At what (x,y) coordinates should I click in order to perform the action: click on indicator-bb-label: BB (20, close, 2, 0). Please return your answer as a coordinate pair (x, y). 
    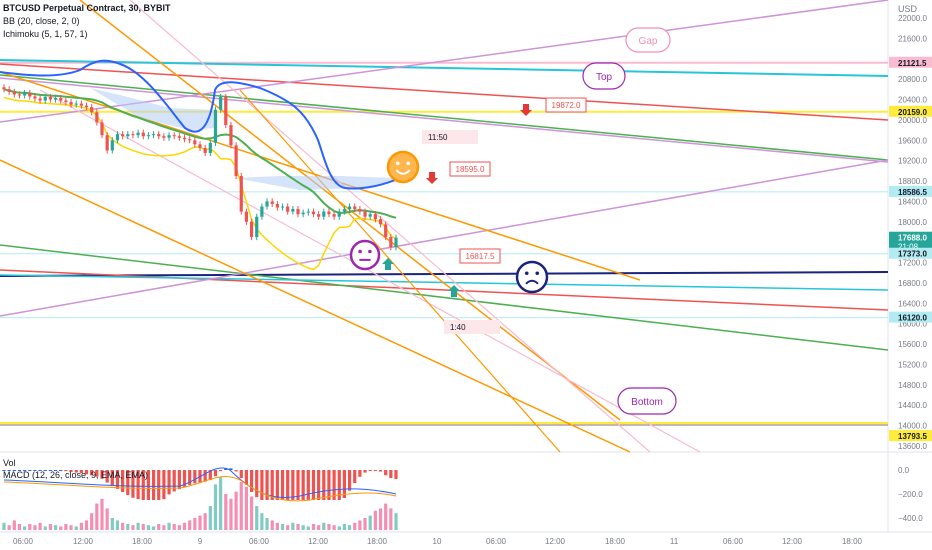
    Looking at the image, I should click on (41, 21).